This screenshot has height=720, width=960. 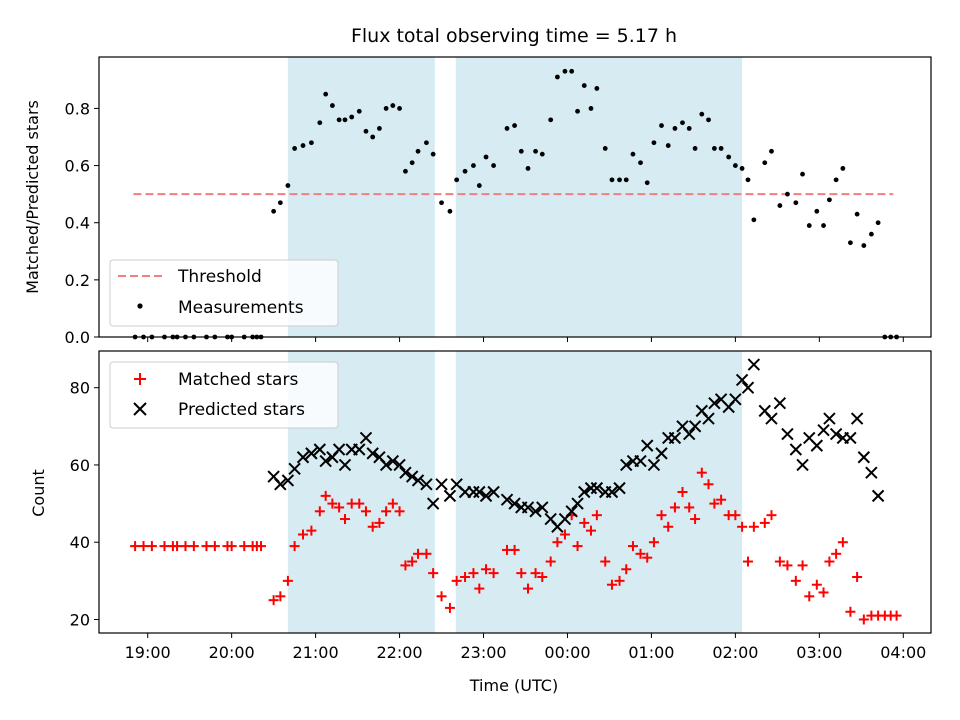 What do you see at coordinates (80, 388) in the screenshot?
I see `y-tick-label: 80` at bounding box center [80, 388].